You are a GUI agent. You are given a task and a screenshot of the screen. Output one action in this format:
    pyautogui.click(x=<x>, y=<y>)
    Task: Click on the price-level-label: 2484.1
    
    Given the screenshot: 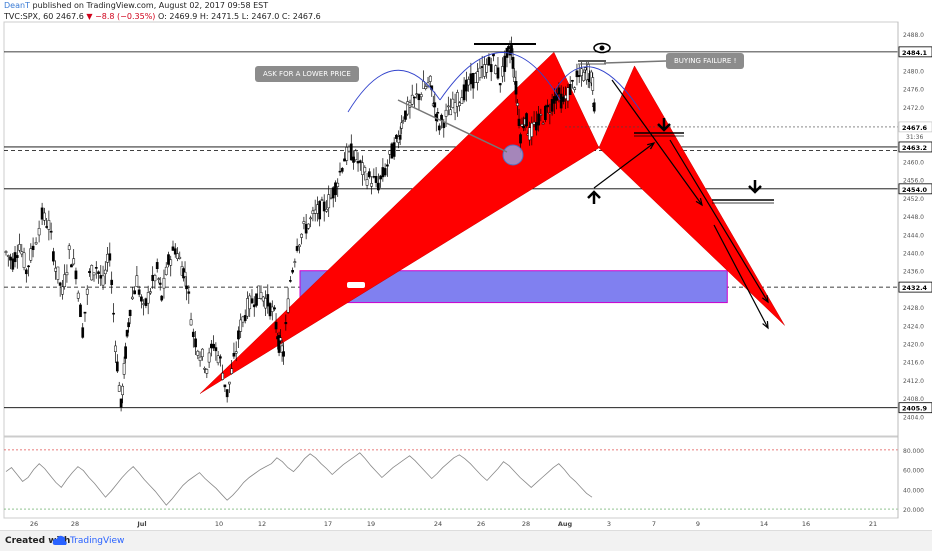 What is the action you would take?
    pyautogui.click(x=915, y=53)
    